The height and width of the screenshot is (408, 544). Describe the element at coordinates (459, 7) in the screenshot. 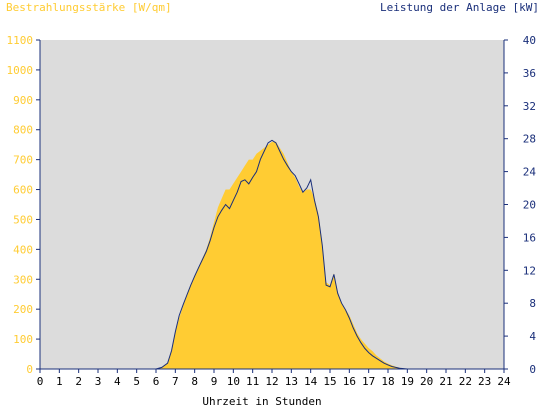

I see `title-right-power: Leistung der Anlage [kW]` at that location.